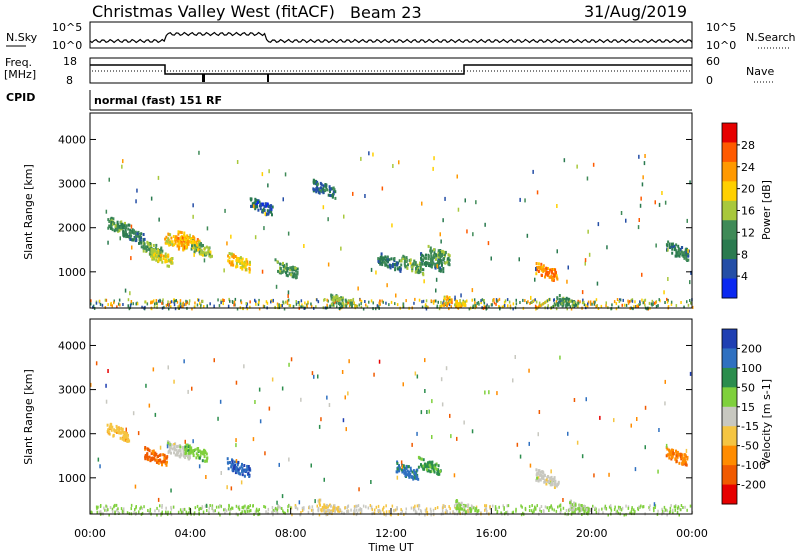 This screenshot has height=554, width=800. What do you see at coordinates (751, 348) in the screenshot?
I see `colorbar-tick-label: 200` at bounding box center [751, 348].